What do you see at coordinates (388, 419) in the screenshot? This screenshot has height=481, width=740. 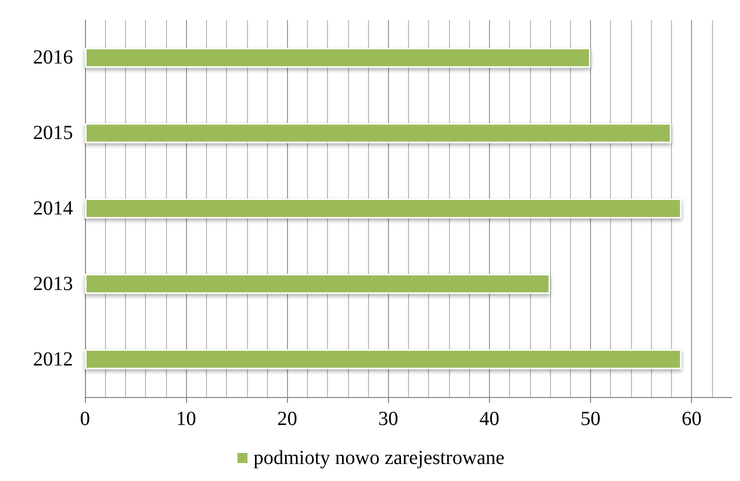 I see `x-tick-label: 30` at bounding box center [388, 419].